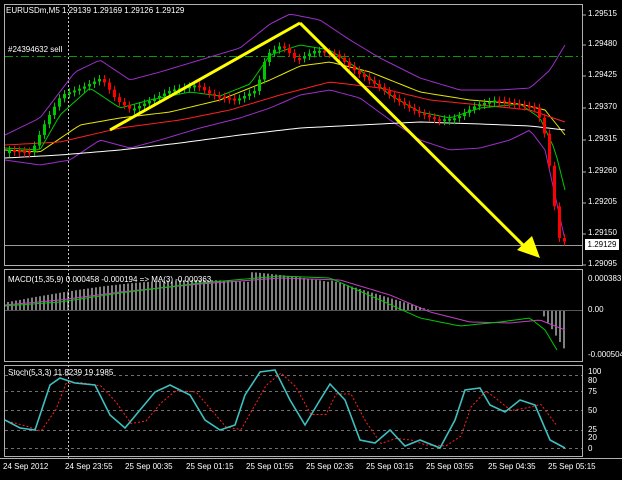 This screenshot has width=622, height=480. Describe the element at coordinates (61, 372) in the screenshot. I see `stoch-title: Stoch(5,3,3) 11.8239 19.1985` at that location.